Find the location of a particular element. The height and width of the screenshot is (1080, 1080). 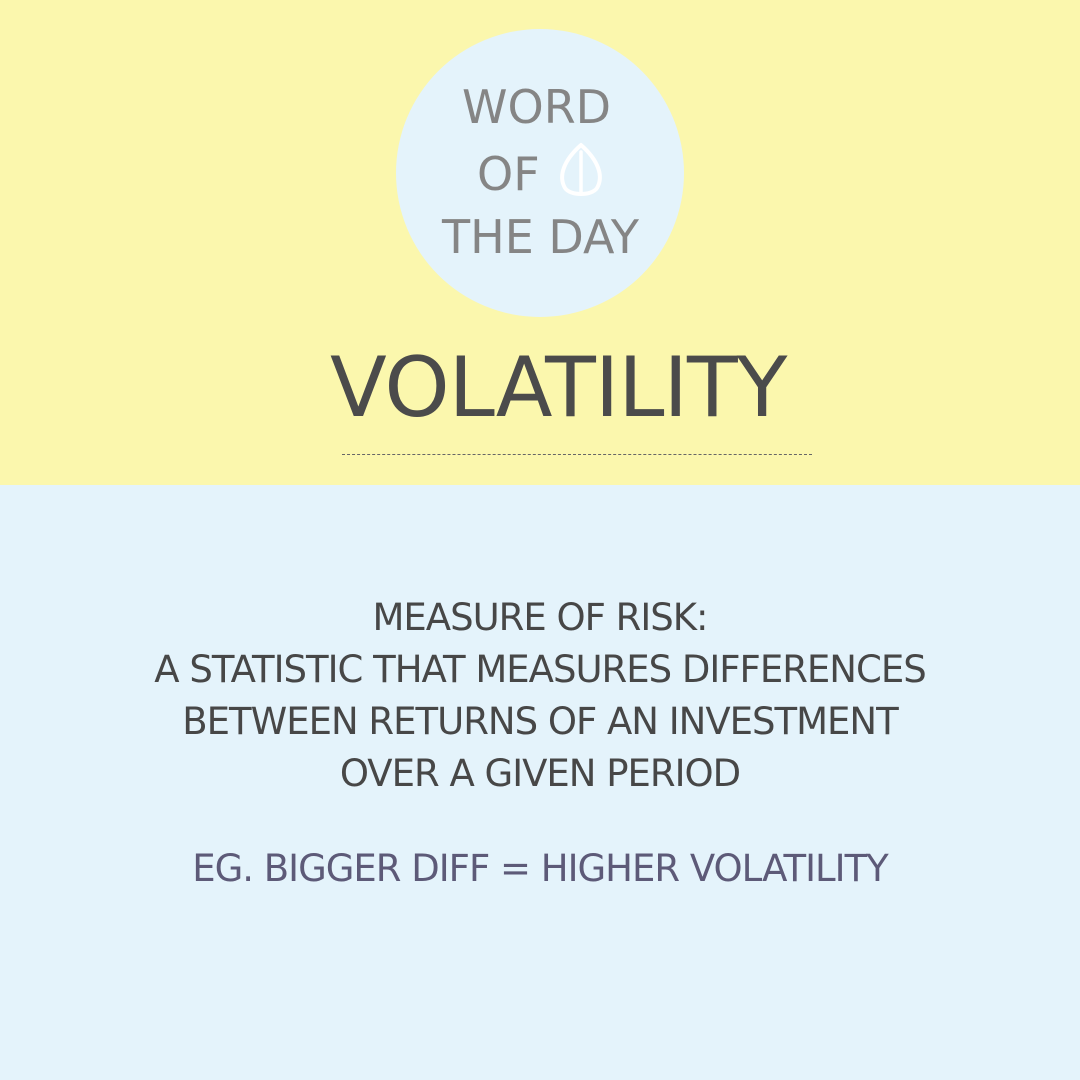

badge-line-of: OF is located at coordinates (508, 174).